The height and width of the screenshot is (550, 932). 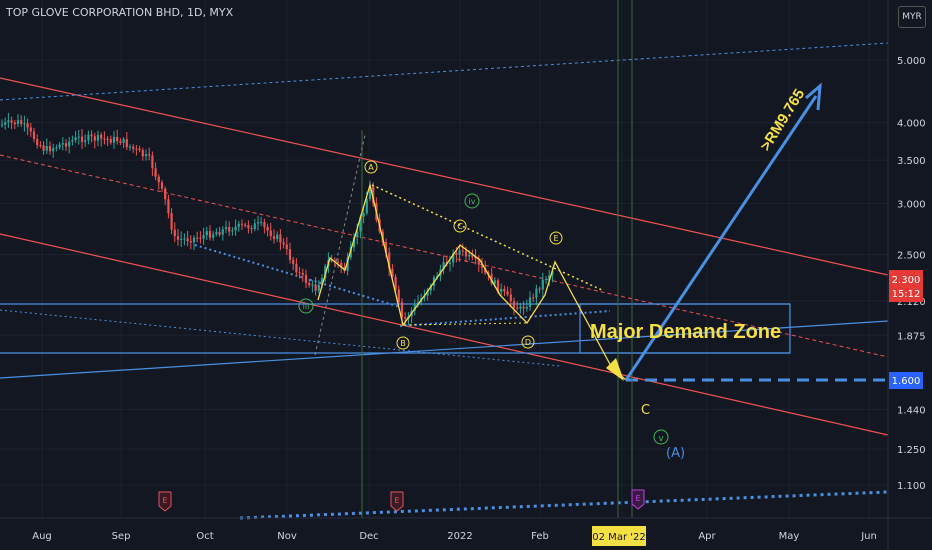 I want to click on x-tick-label: Sep, so click(x=121, y=536).